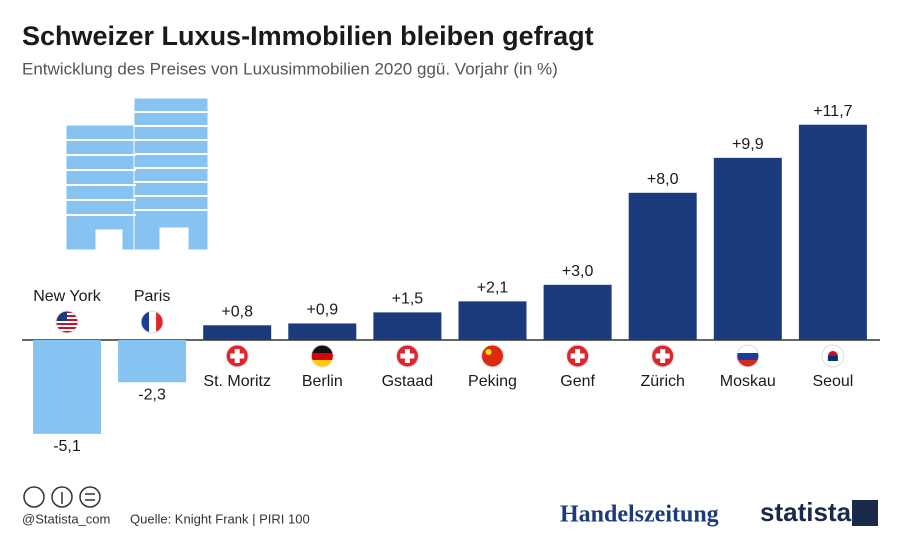 The width and height of the screenshot is (900, 540). I want to click on category-label: St. Moritz, so click(237, 381).